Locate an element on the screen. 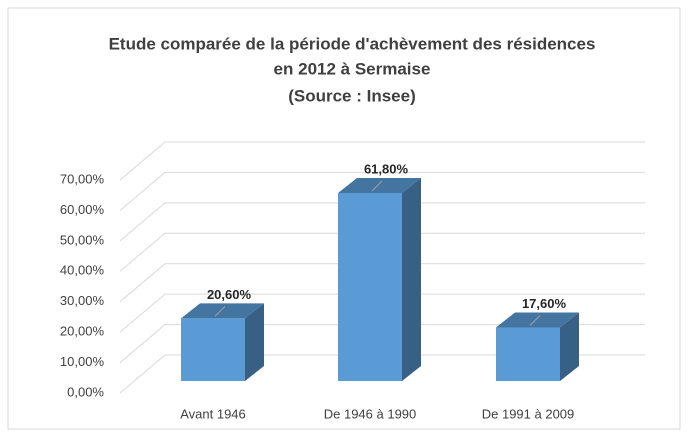  y-tick-label: 10,00% is located at coordinates (82, 361).